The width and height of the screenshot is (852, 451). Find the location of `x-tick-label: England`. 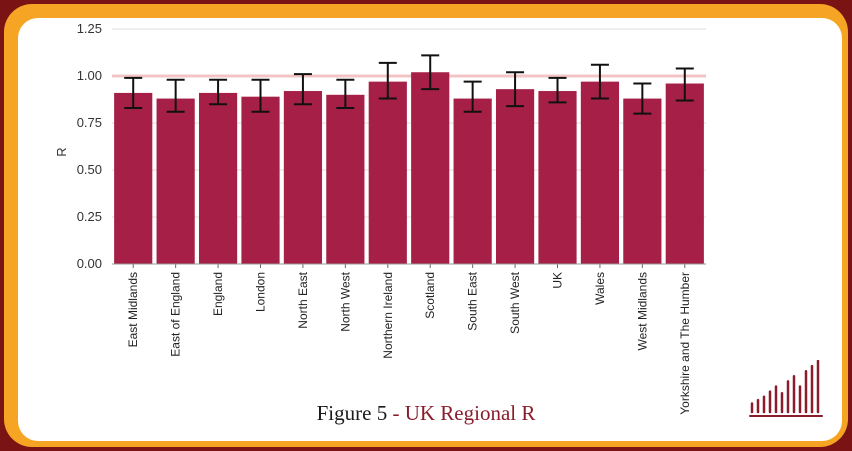

x-tick-label: England is located at coordinates (218, 294).